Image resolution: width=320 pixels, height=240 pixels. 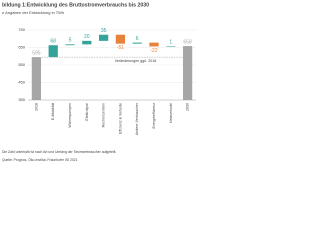 What do you see at coordinates (33, 12) in the screenshot?
I see `chart-subtitle: n Angaben der Entwicklung in TWh` at bounding box center [33, 12].